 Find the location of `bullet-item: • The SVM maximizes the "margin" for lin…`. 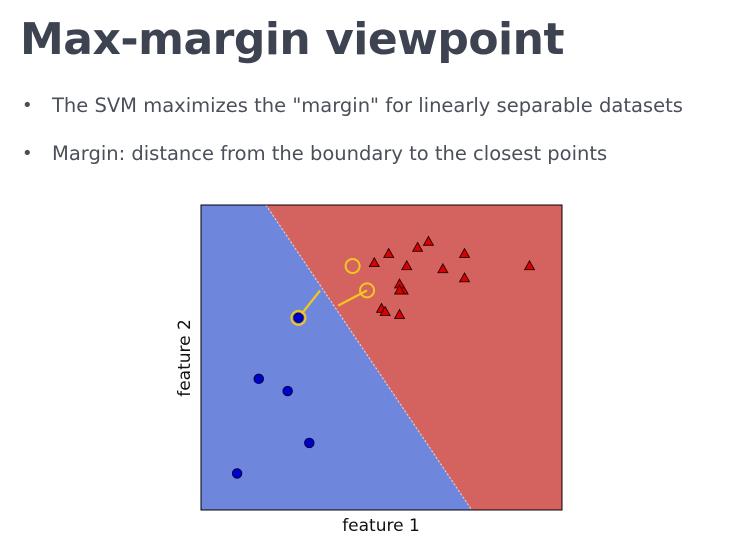

bullet-item: • The SVM maximizes the "margin" for lin… is located at coordinates (351, 106).